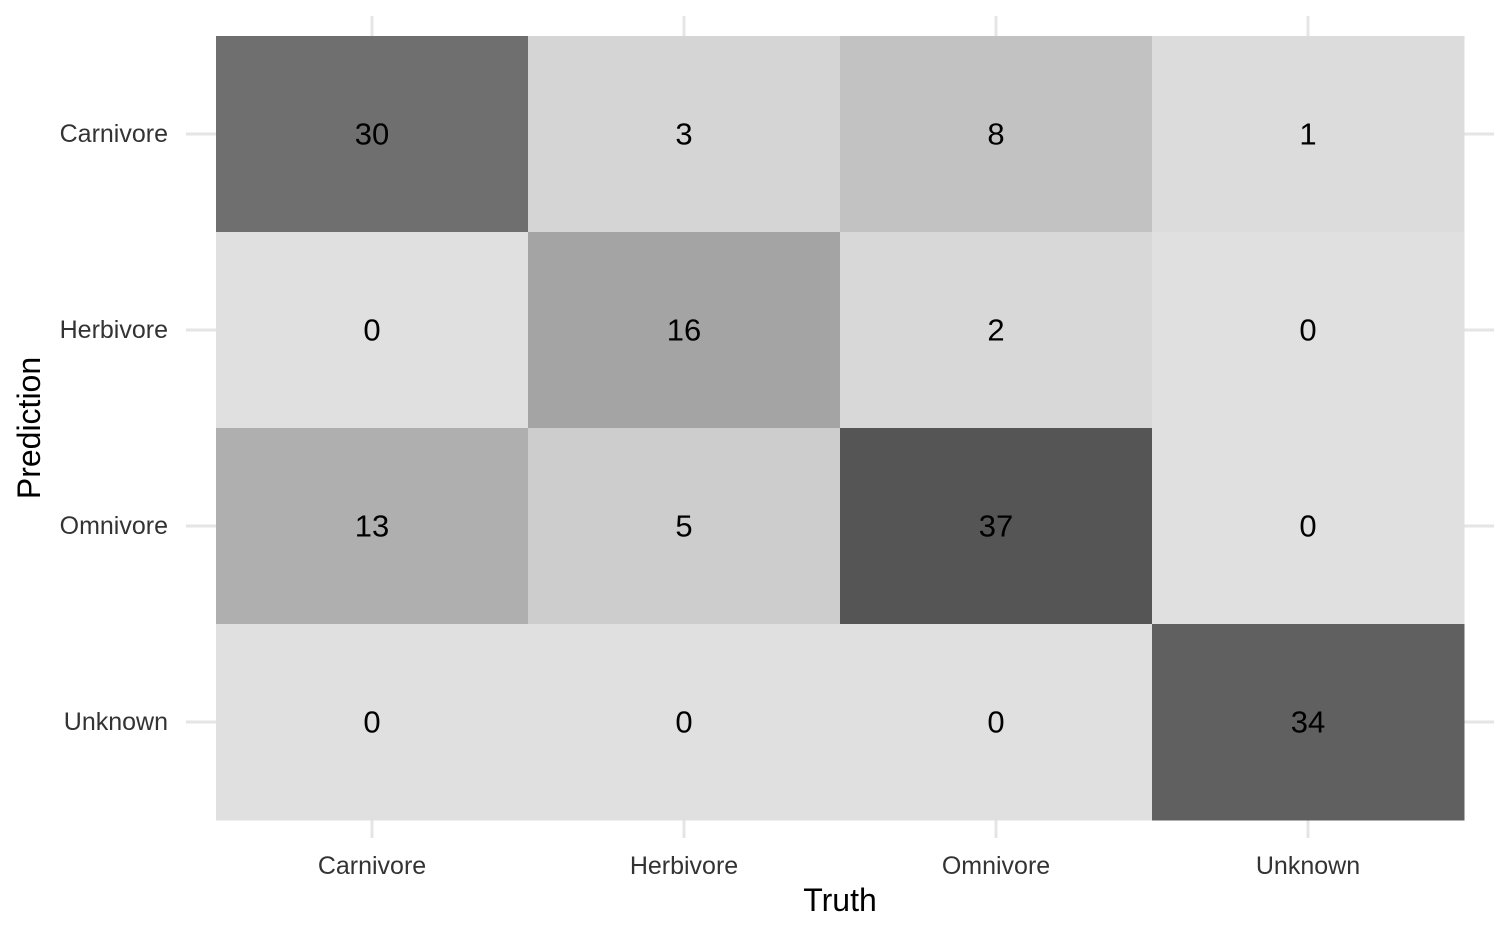 This screenshot has height=934, width=1512. Describe the element at coordinates (372, 866) in the screenshot. I see `x-tick-label-carnivore: Carnivore` at that location.